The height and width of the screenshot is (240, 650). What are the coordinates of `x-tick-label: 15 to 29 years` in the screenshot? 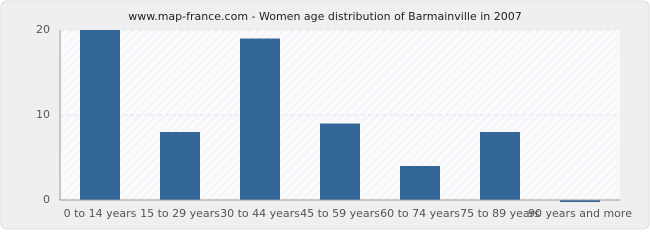 It's located at (180, 213).